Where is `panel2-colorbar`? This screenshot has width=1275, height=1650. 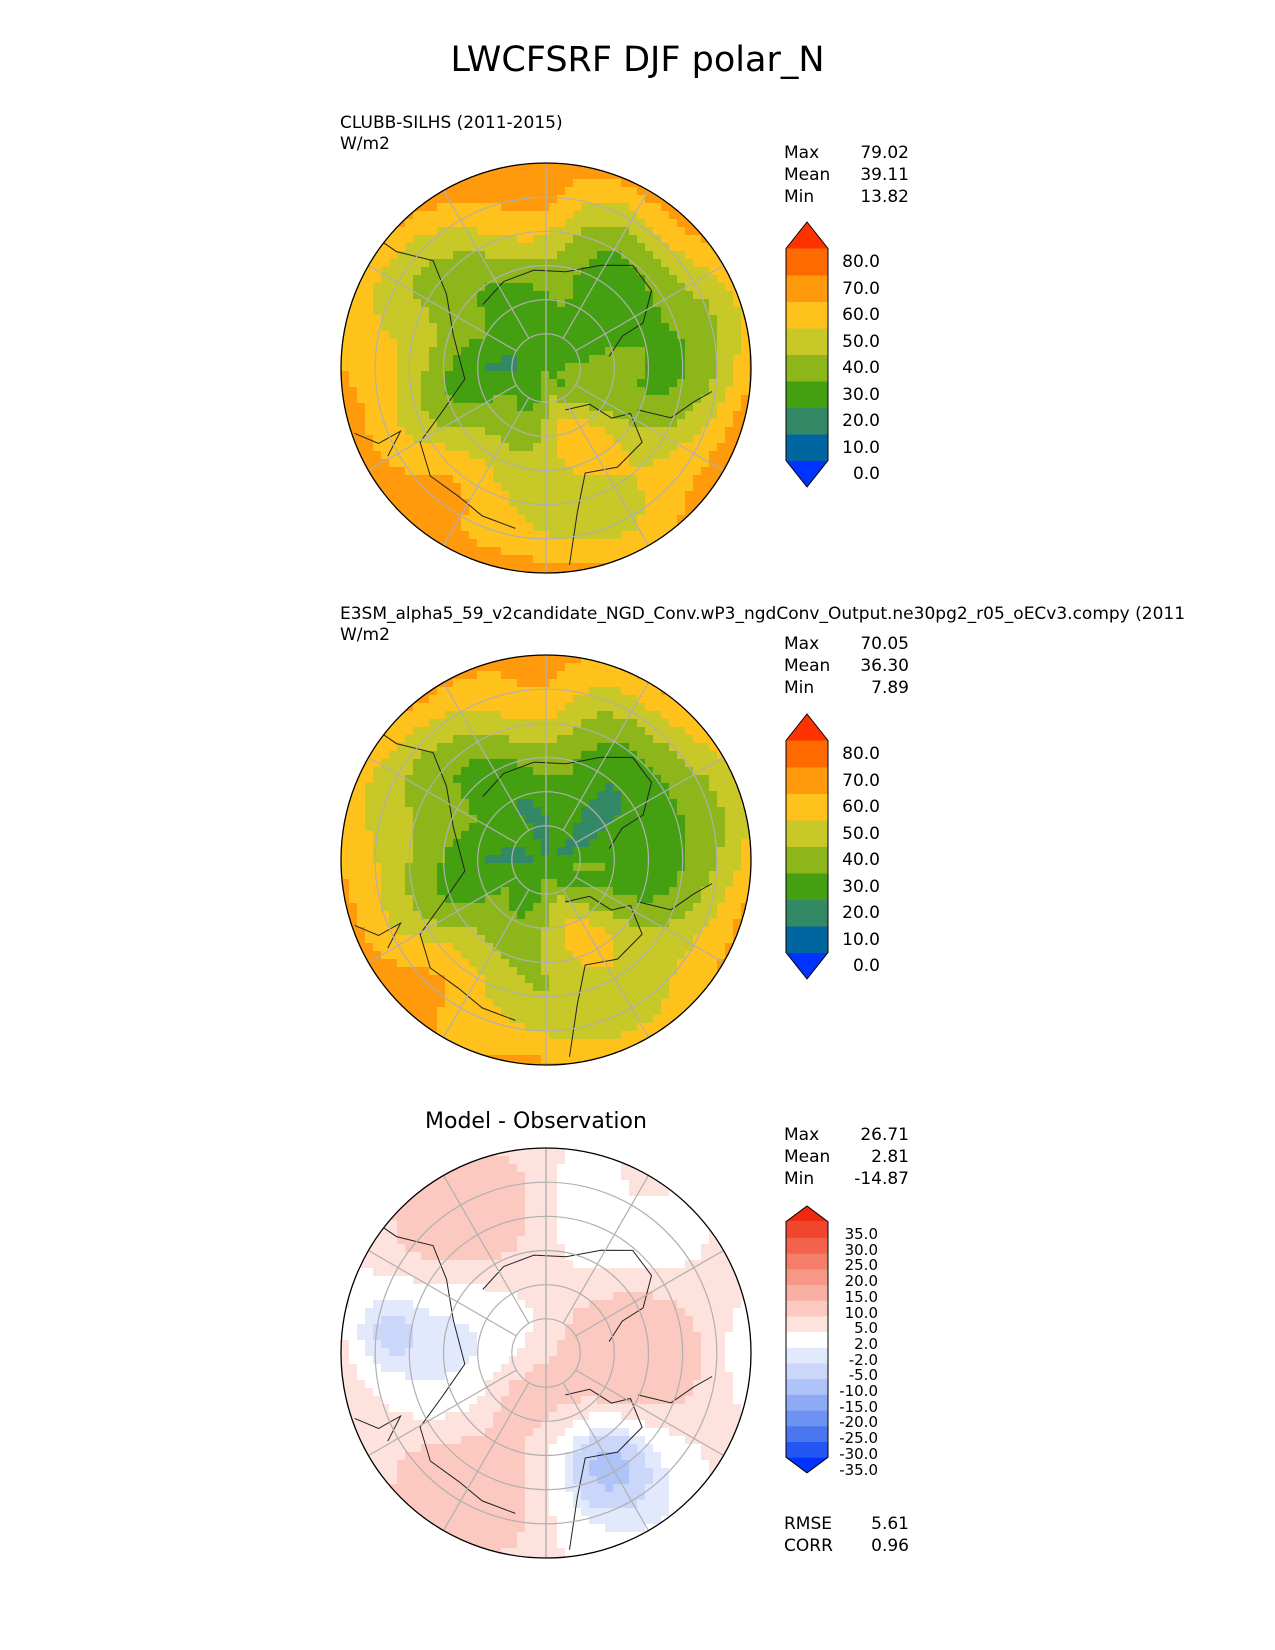
panel2-colorbar is located at coordinates (807, 846).